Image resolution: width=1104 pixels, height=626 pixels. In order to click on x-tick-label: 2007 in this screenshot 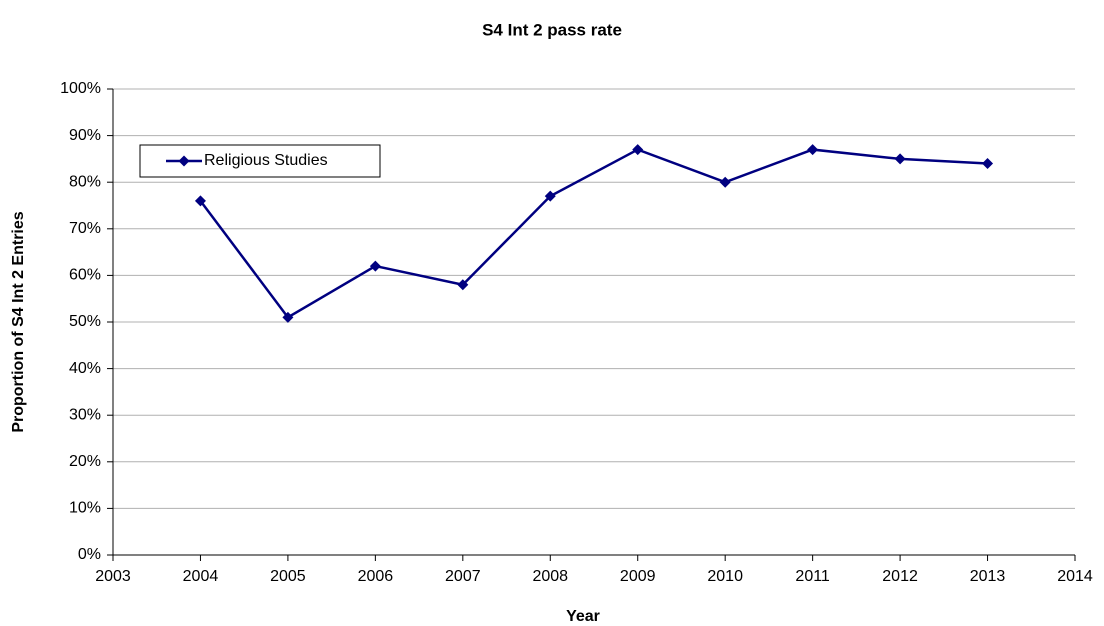, I will do `click(463, 576)`.